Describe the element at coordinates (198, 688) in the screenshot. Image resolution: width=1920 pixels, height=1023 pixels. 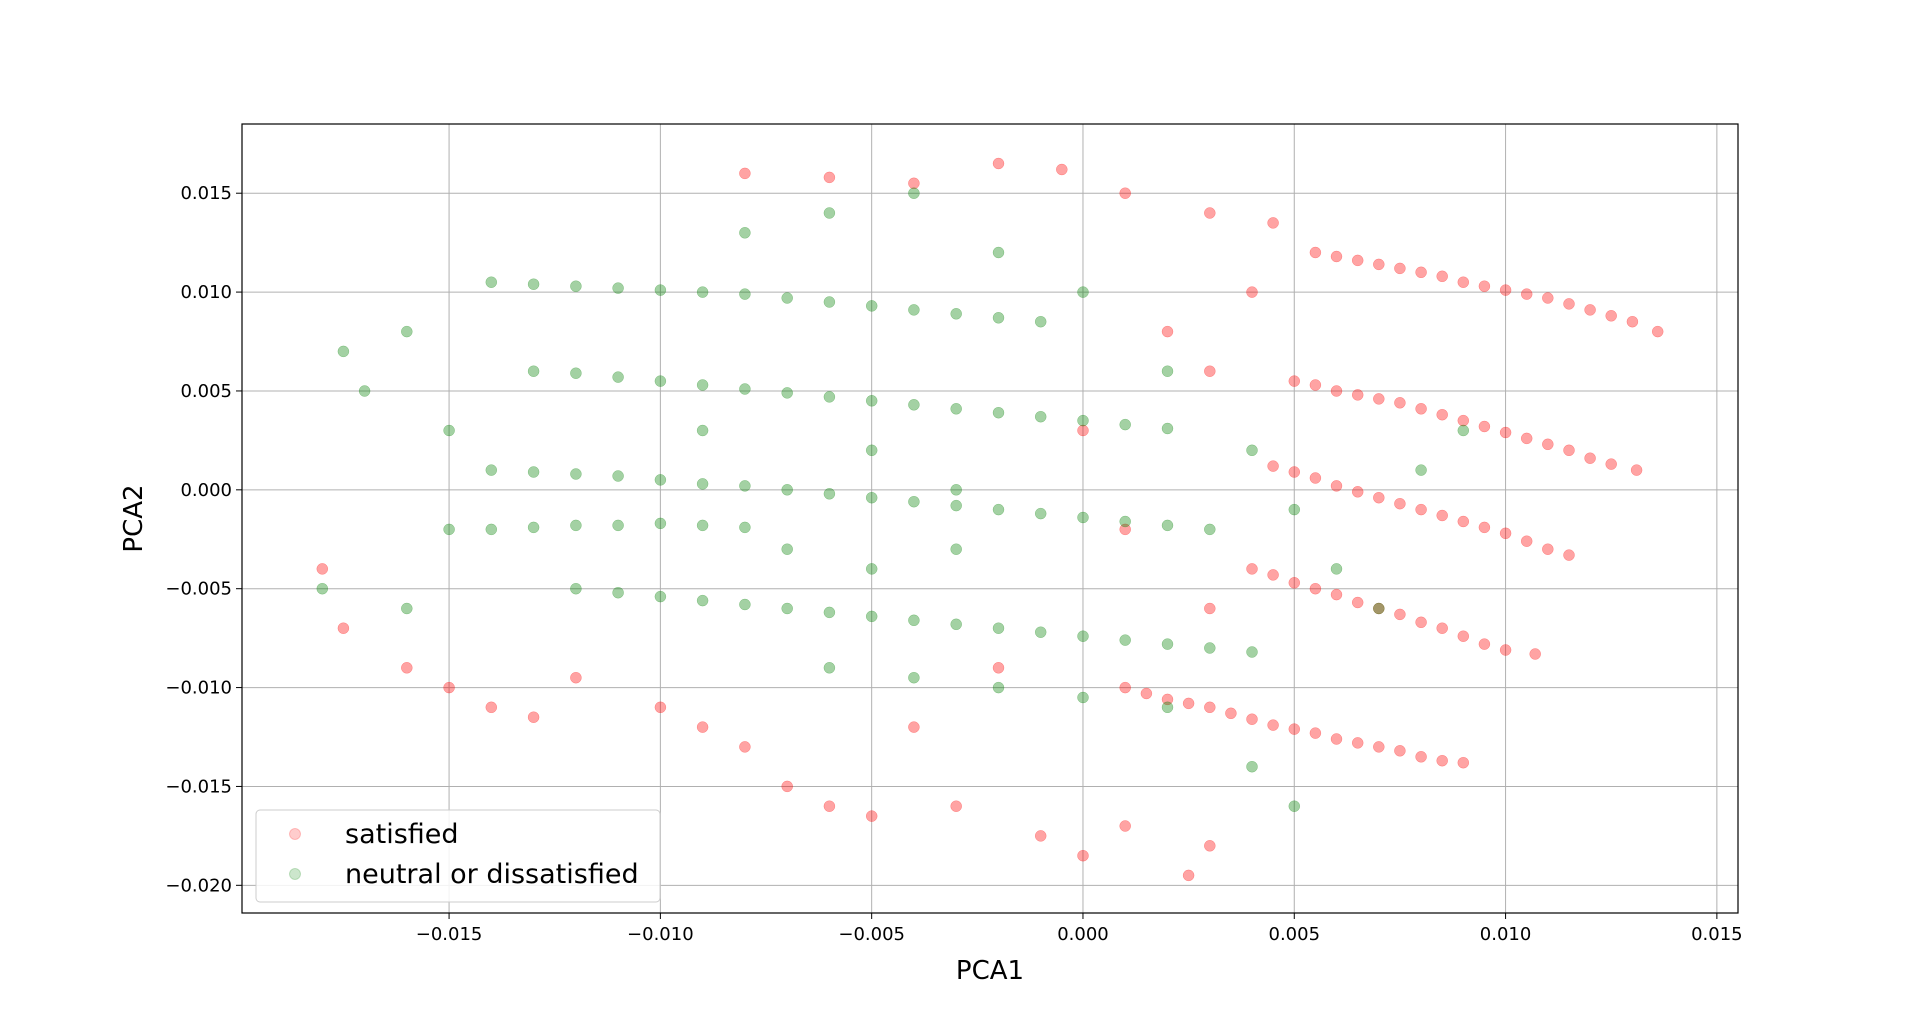
I see `y-tick-label: −0.010` at that location.